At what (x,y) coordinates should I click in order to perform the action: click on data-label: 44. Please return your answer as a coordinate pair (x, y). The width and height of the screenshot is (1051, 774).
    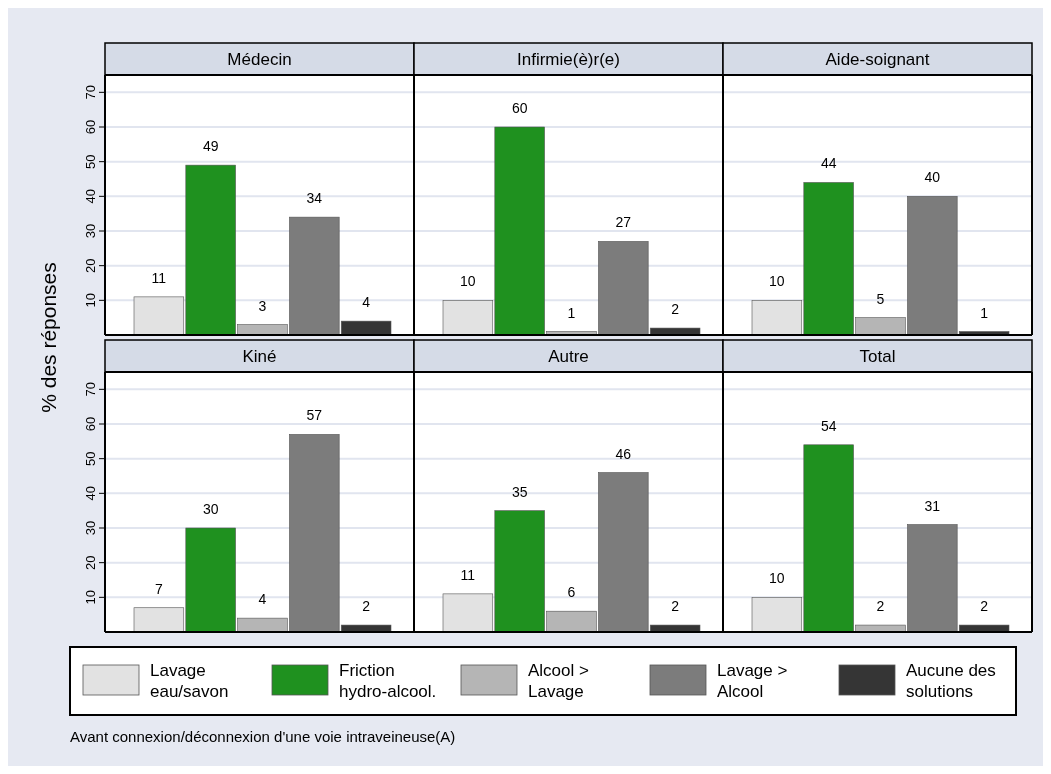
    Looking at the image, I should click on (828, 163).